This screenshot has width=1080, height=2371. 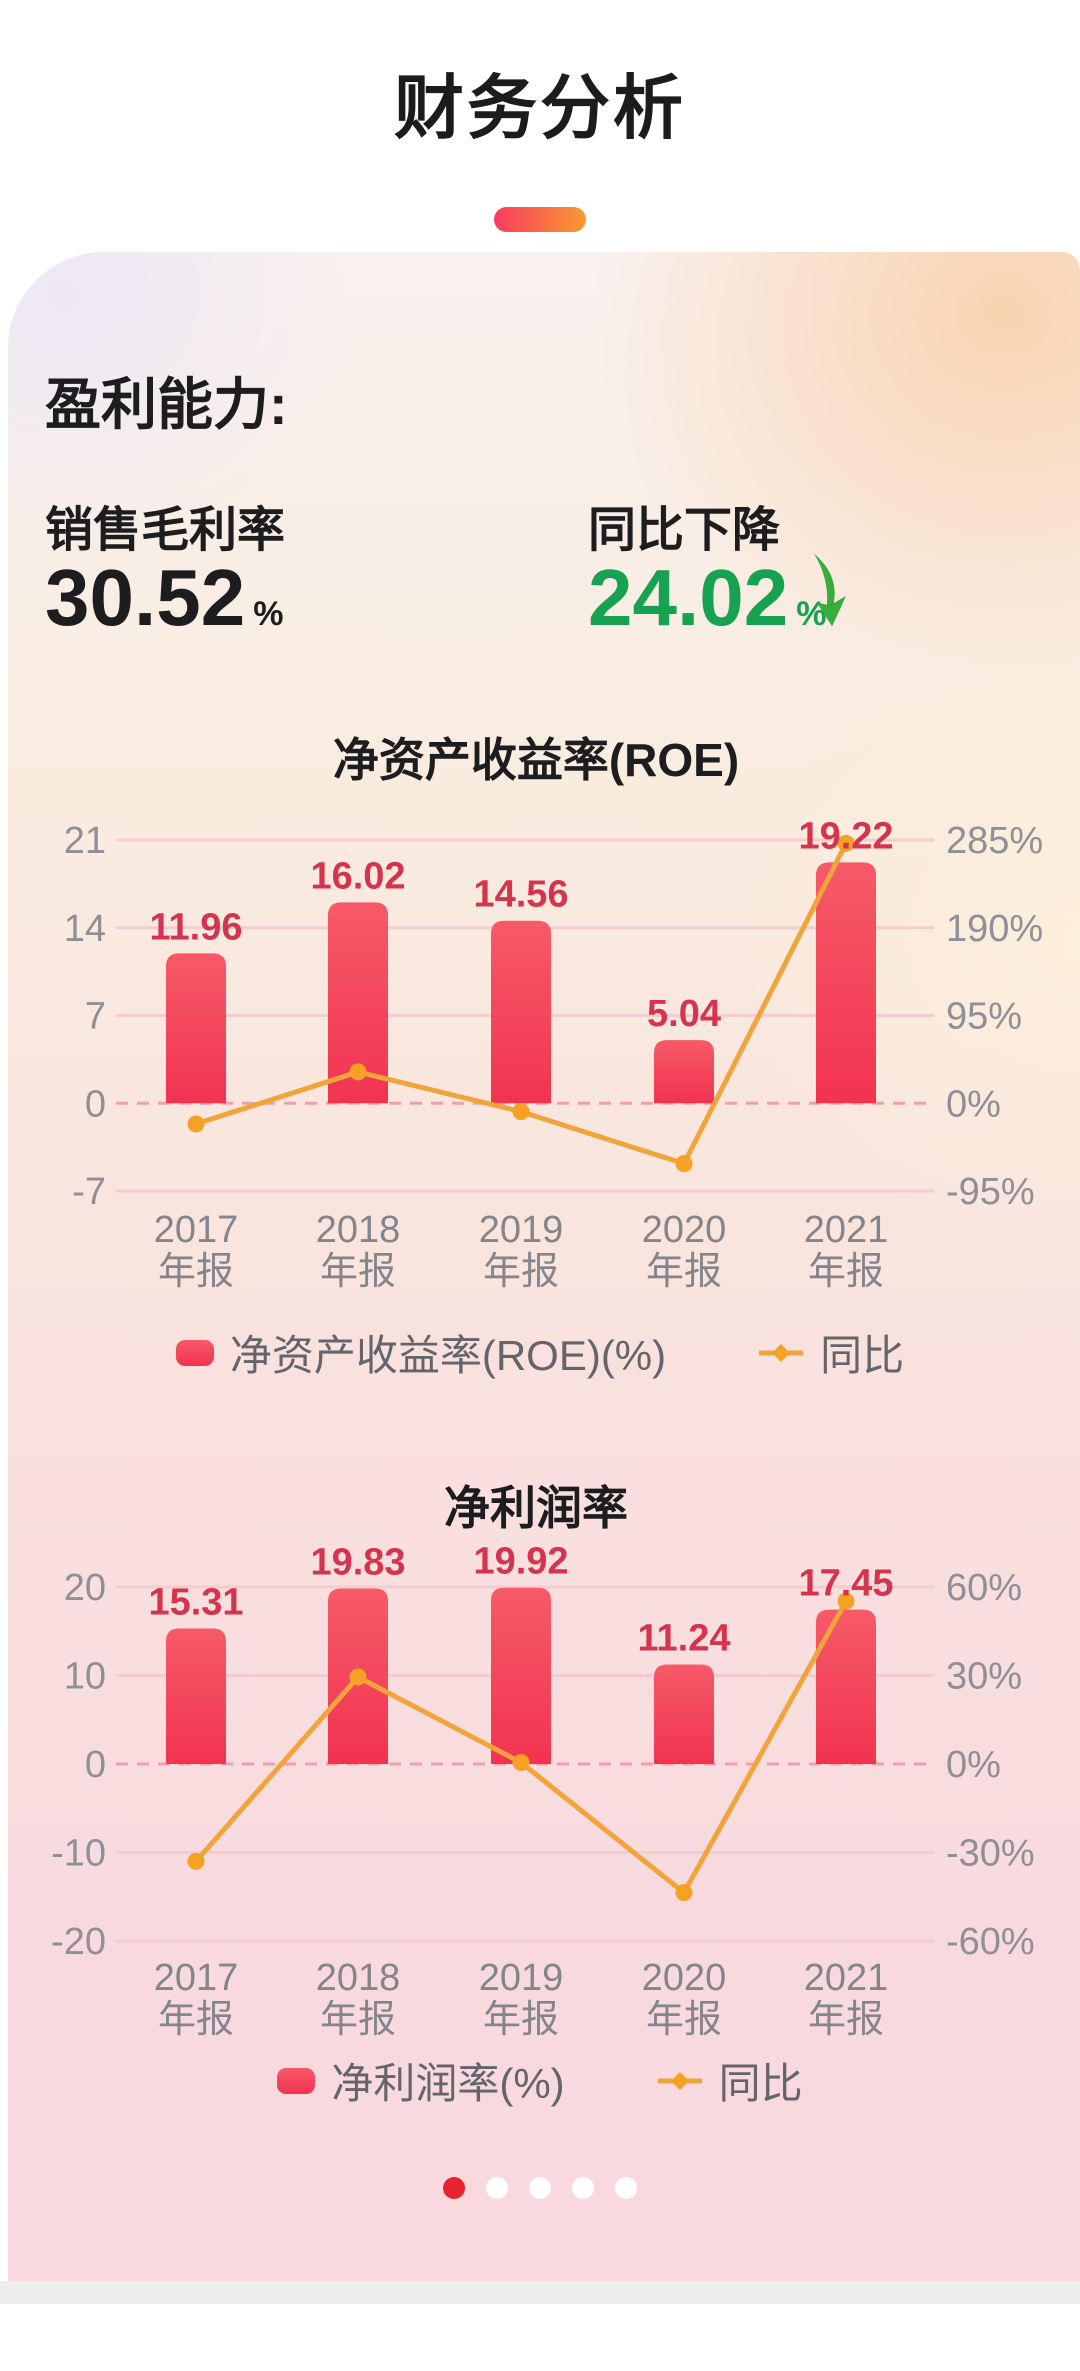 I want to click on axis-tick-left: 10, so click(x=85, y=1677).